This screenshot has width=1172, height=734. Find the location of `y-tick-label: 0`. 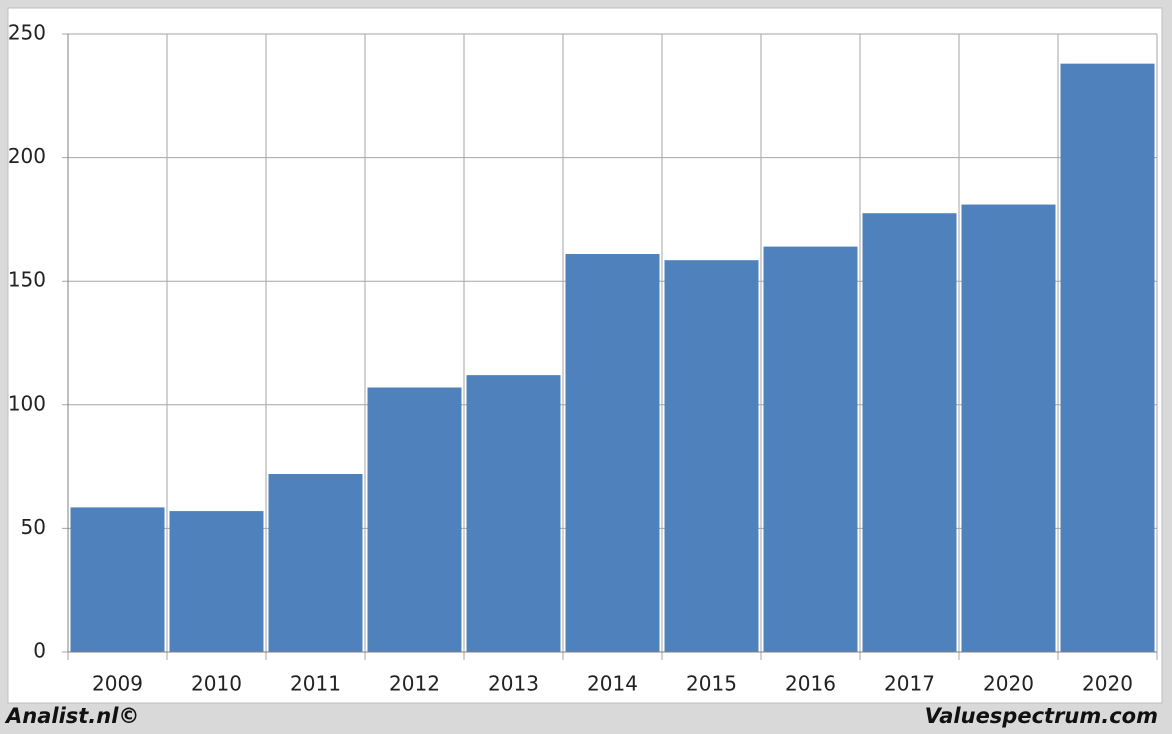

y-tick-label: 0 is located at coordinates (39, 651).